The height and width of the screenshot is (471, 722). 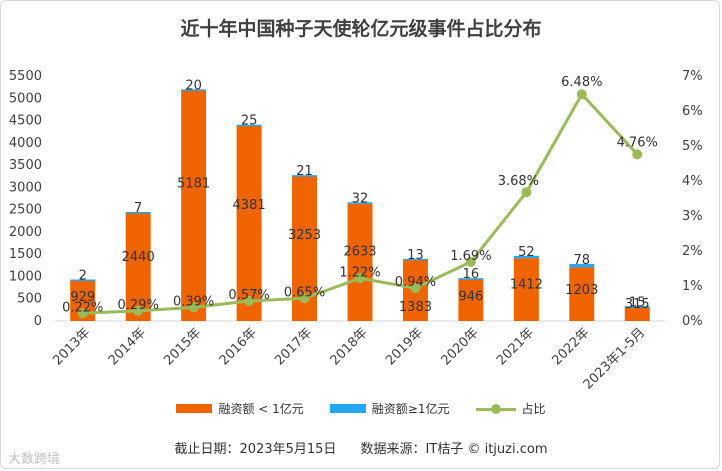 I want to click on bar-small-label: 1203, so click(x=581, y=290).